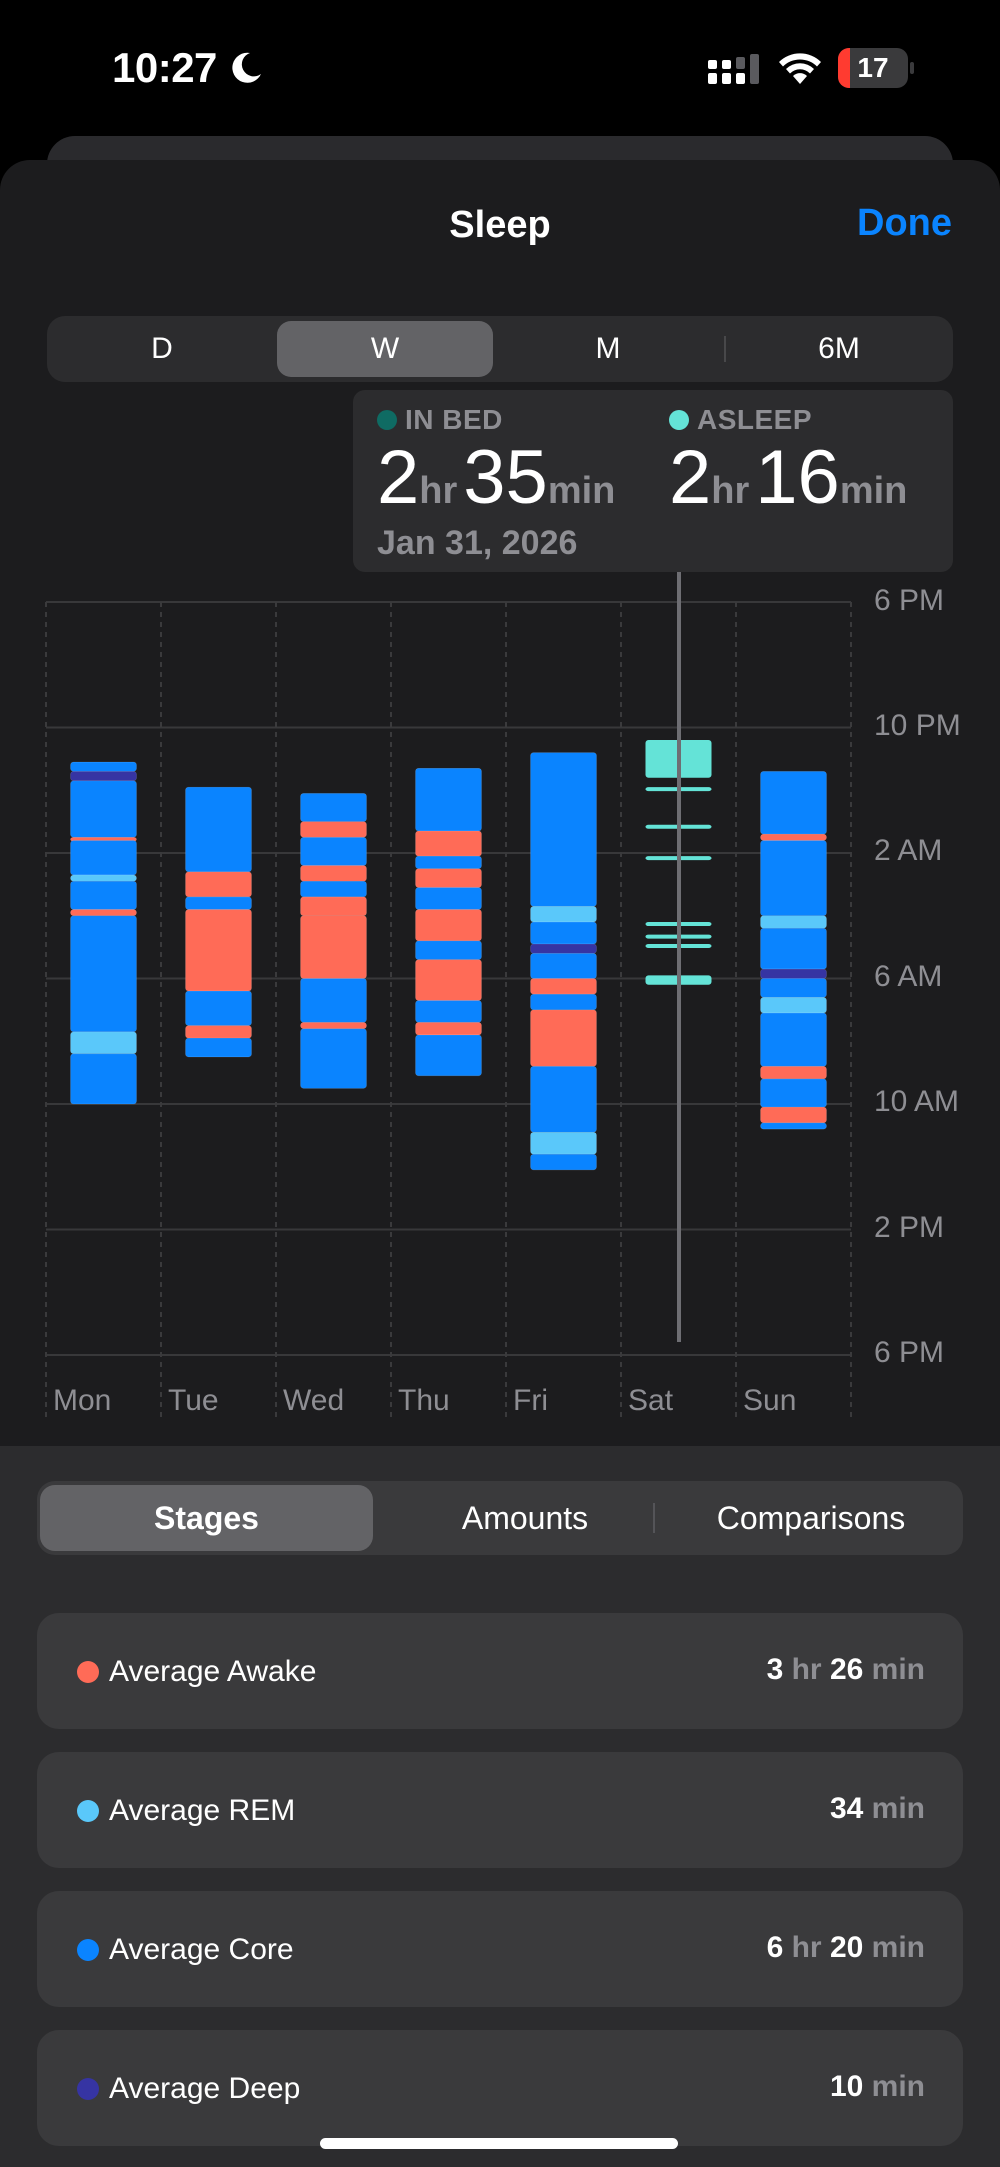 This screenshot has height=2167, width=1000. What do you see at coordinates (82, 1400) in the screenshot?
I see `x-tick-mon: Mon` at bounding box center [82, 1400].